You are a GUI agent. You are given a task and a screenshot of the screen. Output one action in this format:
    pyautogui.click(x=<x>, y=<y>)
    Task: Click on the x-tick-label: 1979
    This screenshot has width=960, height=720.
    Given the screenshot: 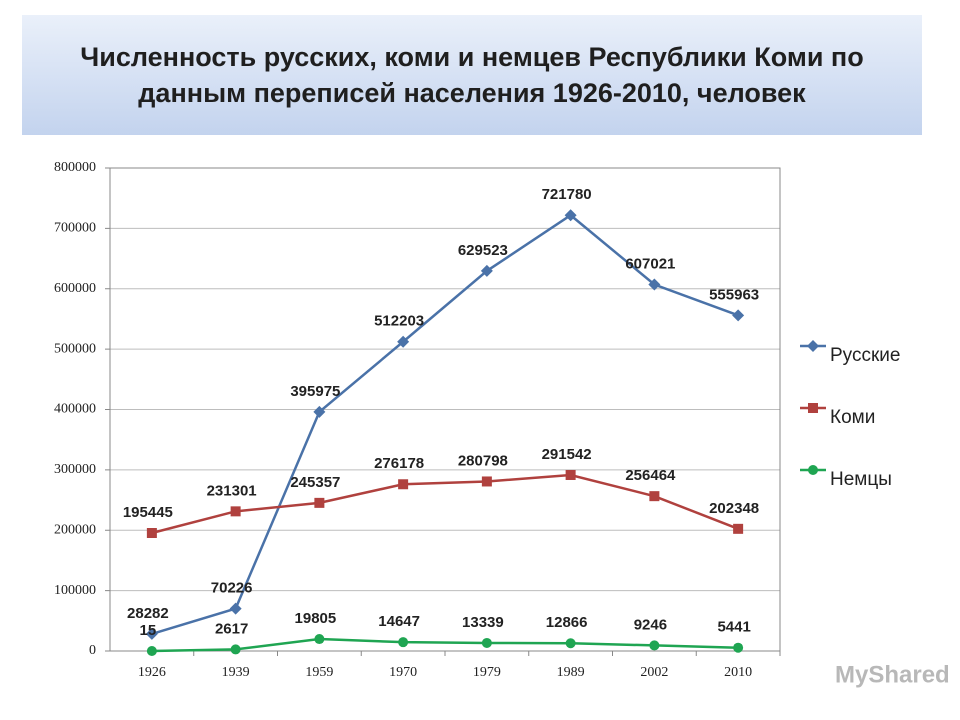 What is the action you would take?
    pyautogui.click(x=487, y=672)
    